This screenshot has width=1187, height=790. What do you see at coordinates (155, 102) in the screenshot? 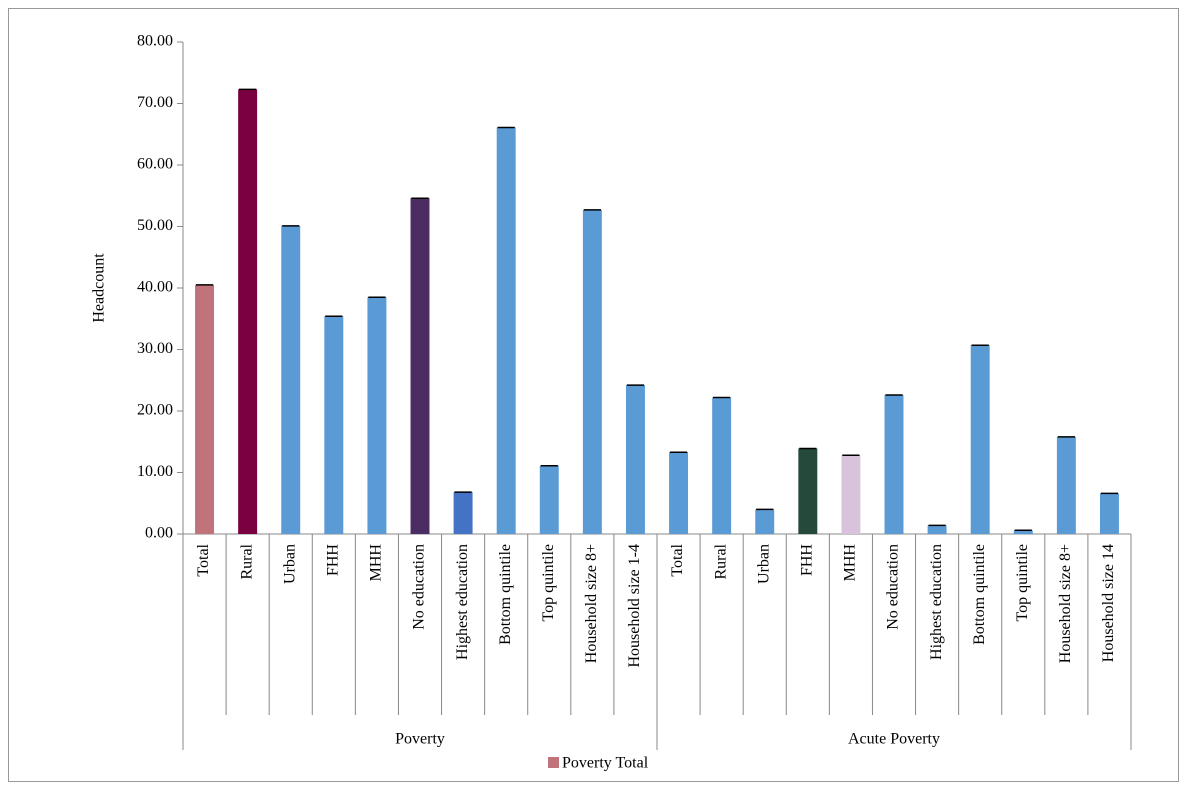
I see `y-tick-label: 70.00` at bounding box center [155, 102].